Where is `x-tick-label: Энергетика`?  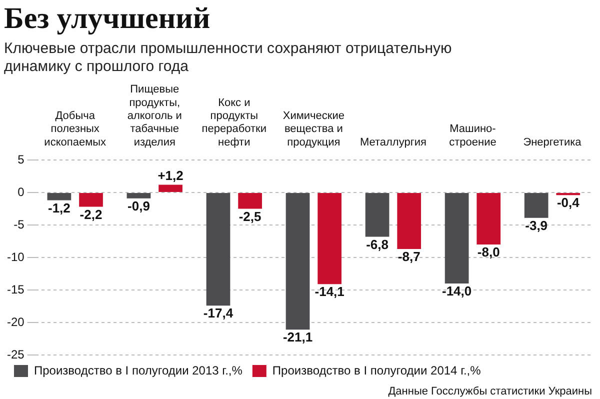
x-tick-label: Энергетика is located at coordinates (552, 142).